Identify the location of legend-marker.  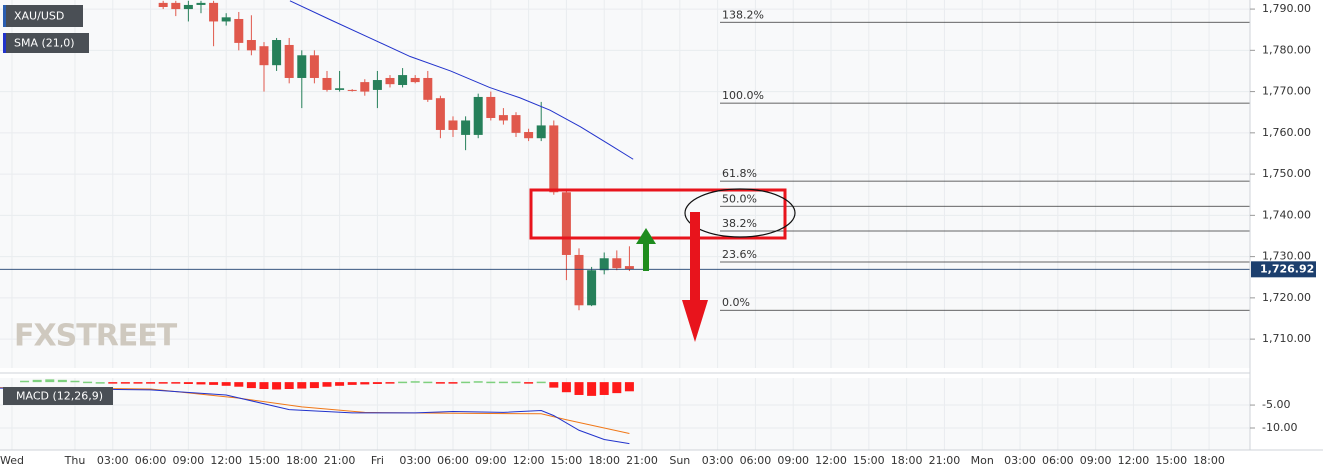
(4, 43).